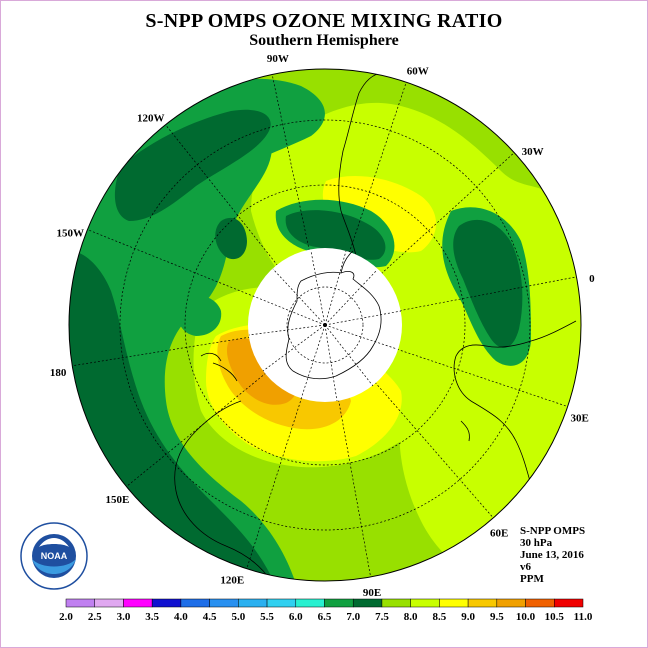  What do you see at coordinates (525, 567) in the screenshot?
I see `info-version: v6` at bounding box center [525, 567].